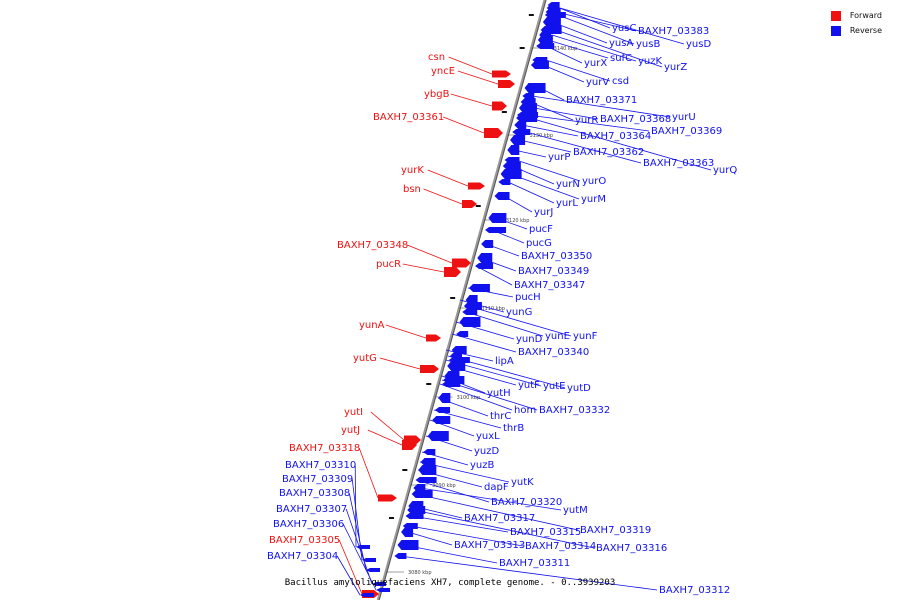  I want to click on reverse-gene-label: thrC, so click(500, 416).